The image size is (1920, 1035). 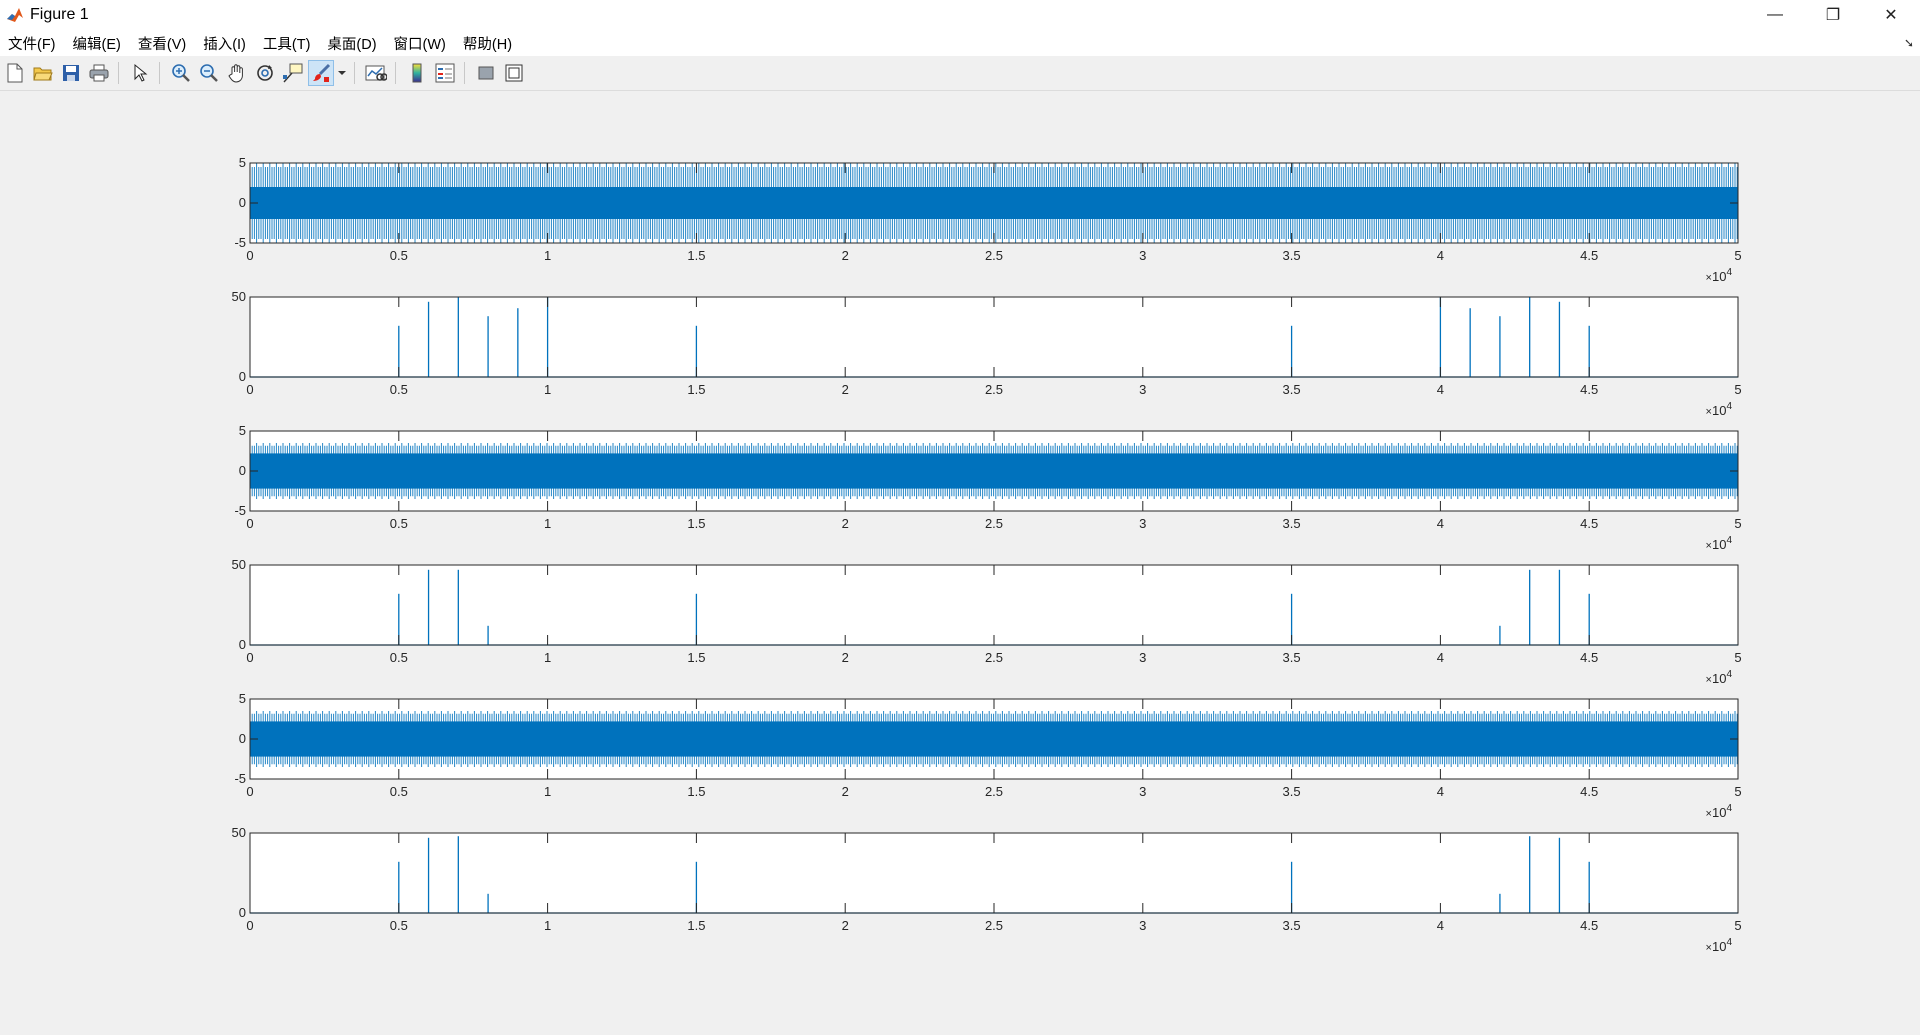 What do you see at coordinates (321, 73) in the screenshot?
I see `brush-button` at bounding box center [321, 73].